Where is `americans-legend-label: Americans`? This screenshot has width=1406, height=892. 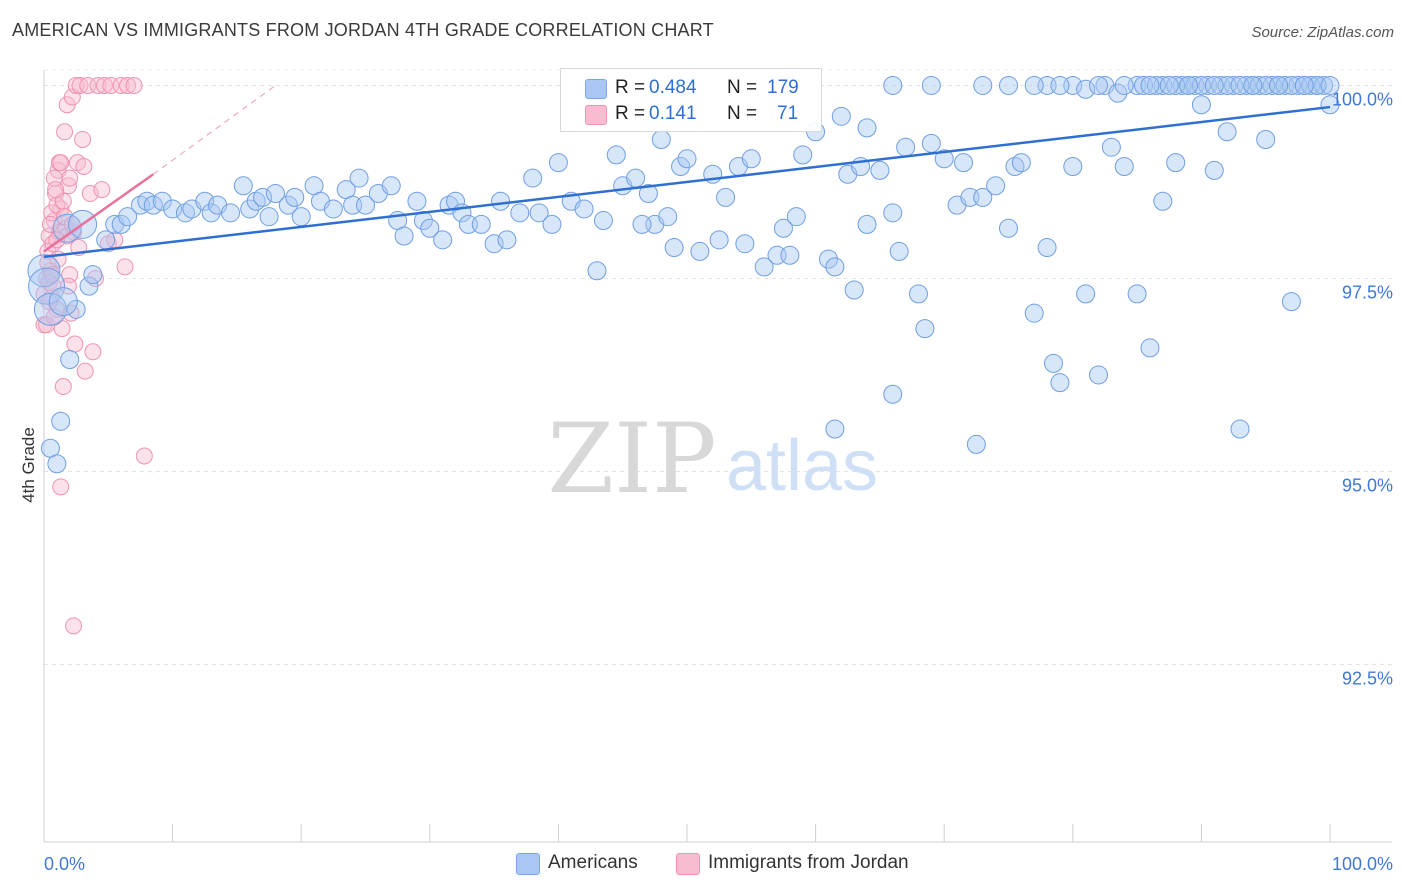
americans-legend-label: Americans is located at coordinates (593, 862).